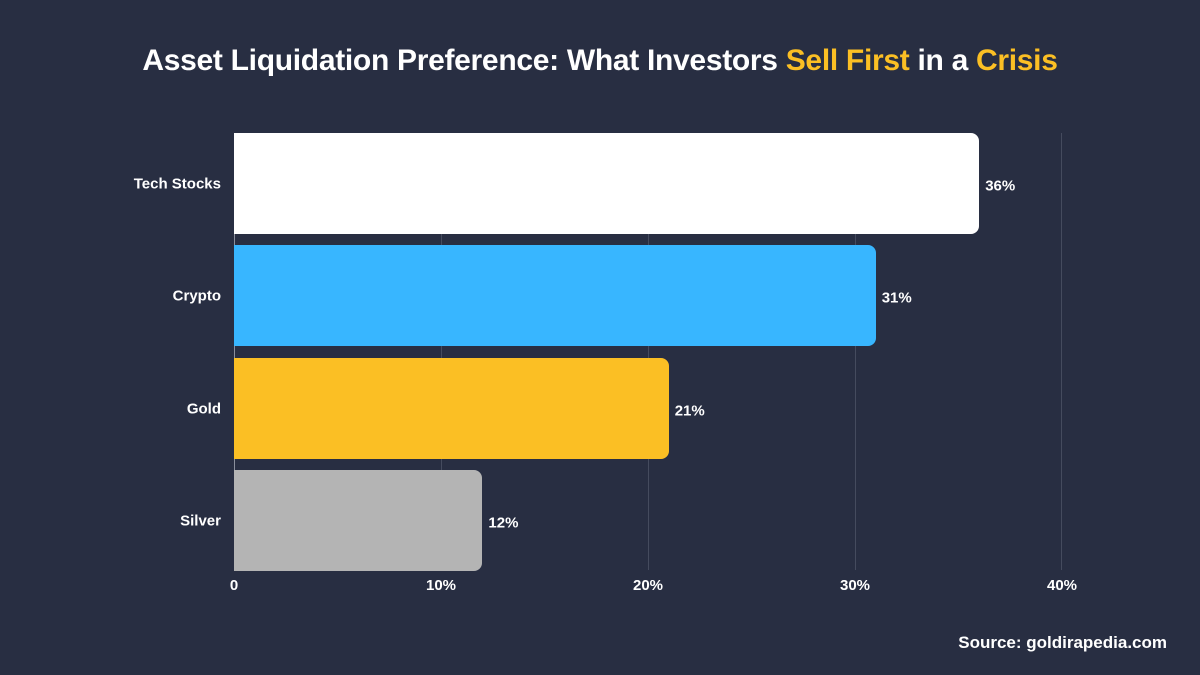 Image resolution: width=1200 pixels, height=675 pixels. I want to click on bar-tech-stocks, so click(607, 183).